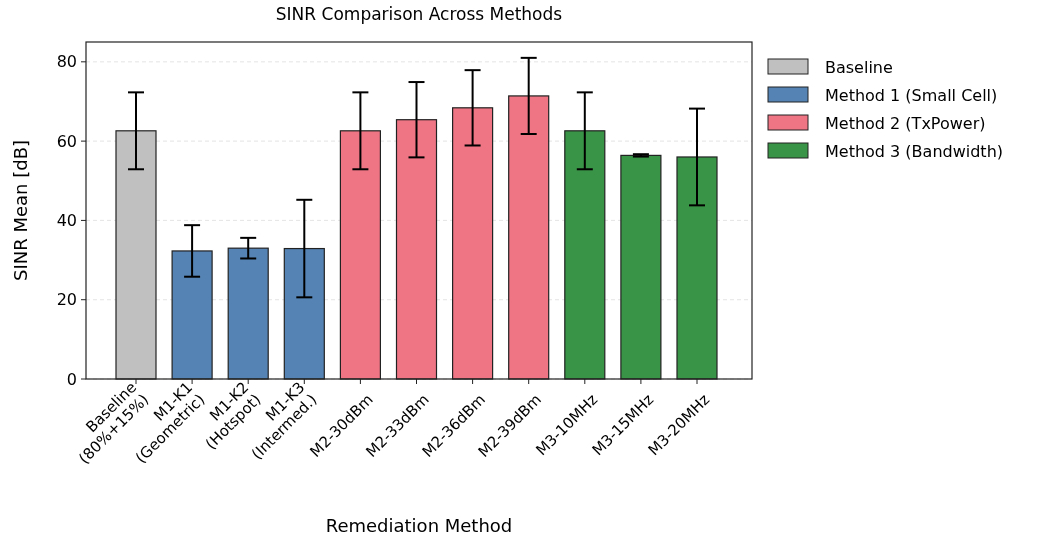 Image resolution: width=1050 pixels, height=545 pixels. I want to click on x-axis-title: Remediation Method, so click(419, 525).